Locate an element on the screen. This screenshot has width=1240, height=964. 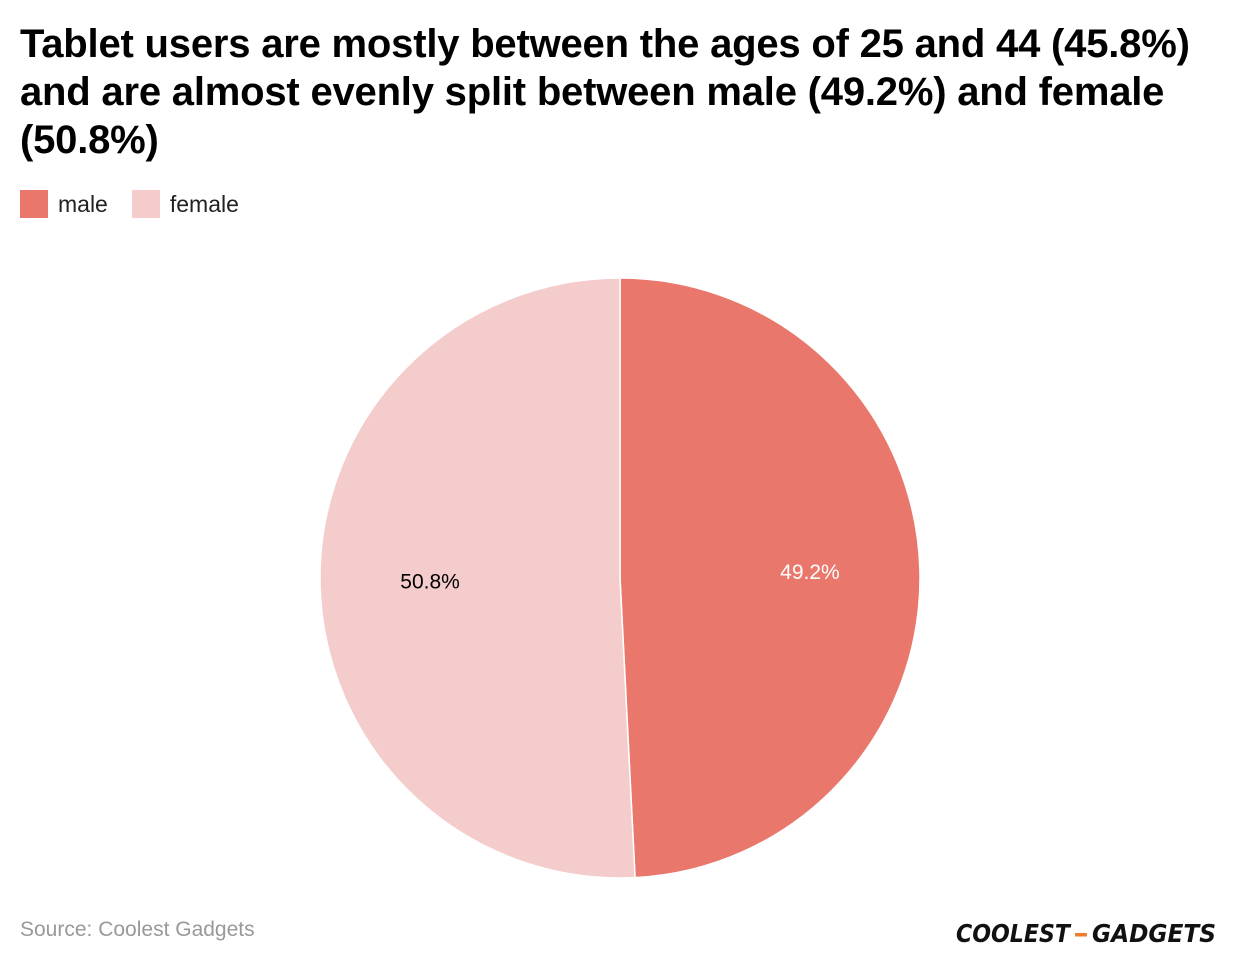
pie-label-male: 49.2% is located at coordinates (810, 572).